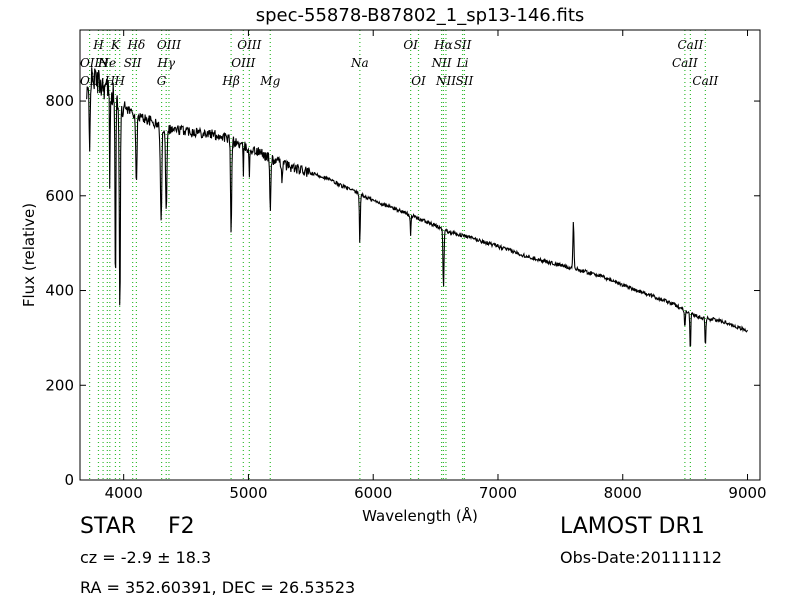 Image resolution: width=800 pixels, height=600 pixels. What do you see at coordinates (108, 526) in the screenshot?
I see `object-class: STAR` at bounding box center [108, 526].